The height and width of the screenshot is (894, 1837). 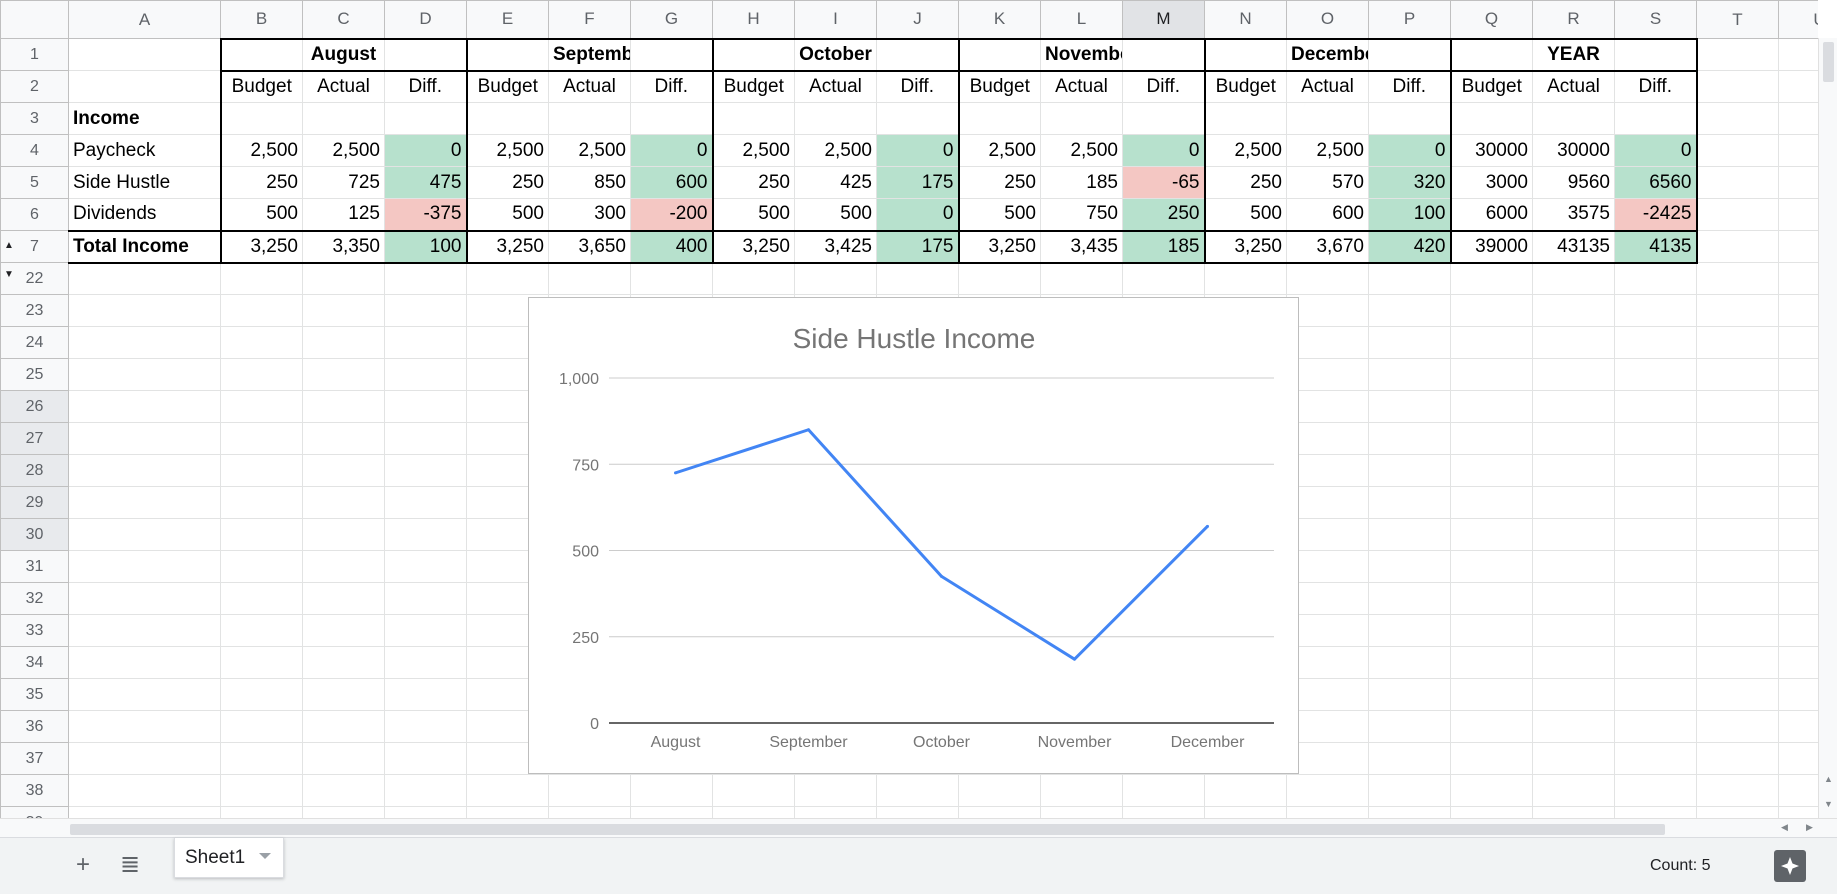 What do you see at coordinates (34, 662) in the screenshot?
I see `row-header-34: 34` at bounding box center [34, 662].